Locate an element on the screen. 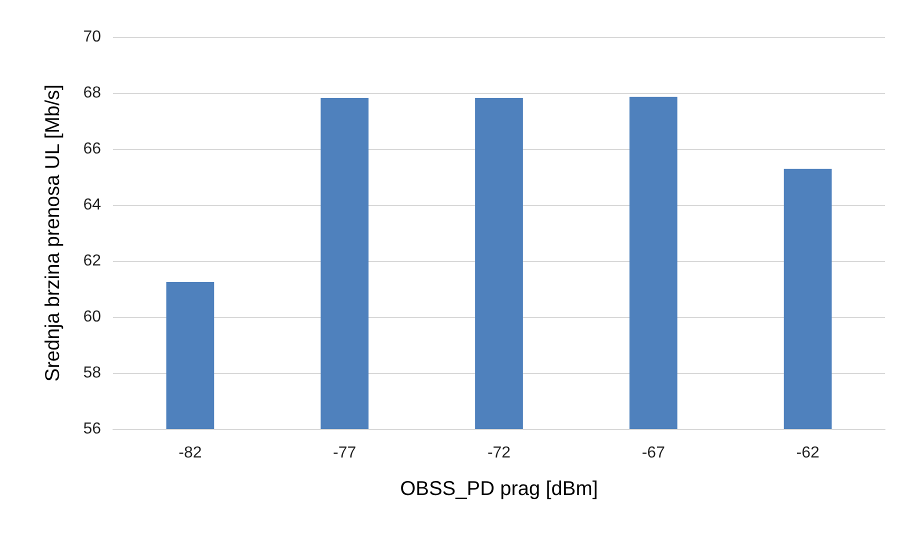  x-axis-title: OBSS_PD prag [dBm] is located at coordinates (499, 489).